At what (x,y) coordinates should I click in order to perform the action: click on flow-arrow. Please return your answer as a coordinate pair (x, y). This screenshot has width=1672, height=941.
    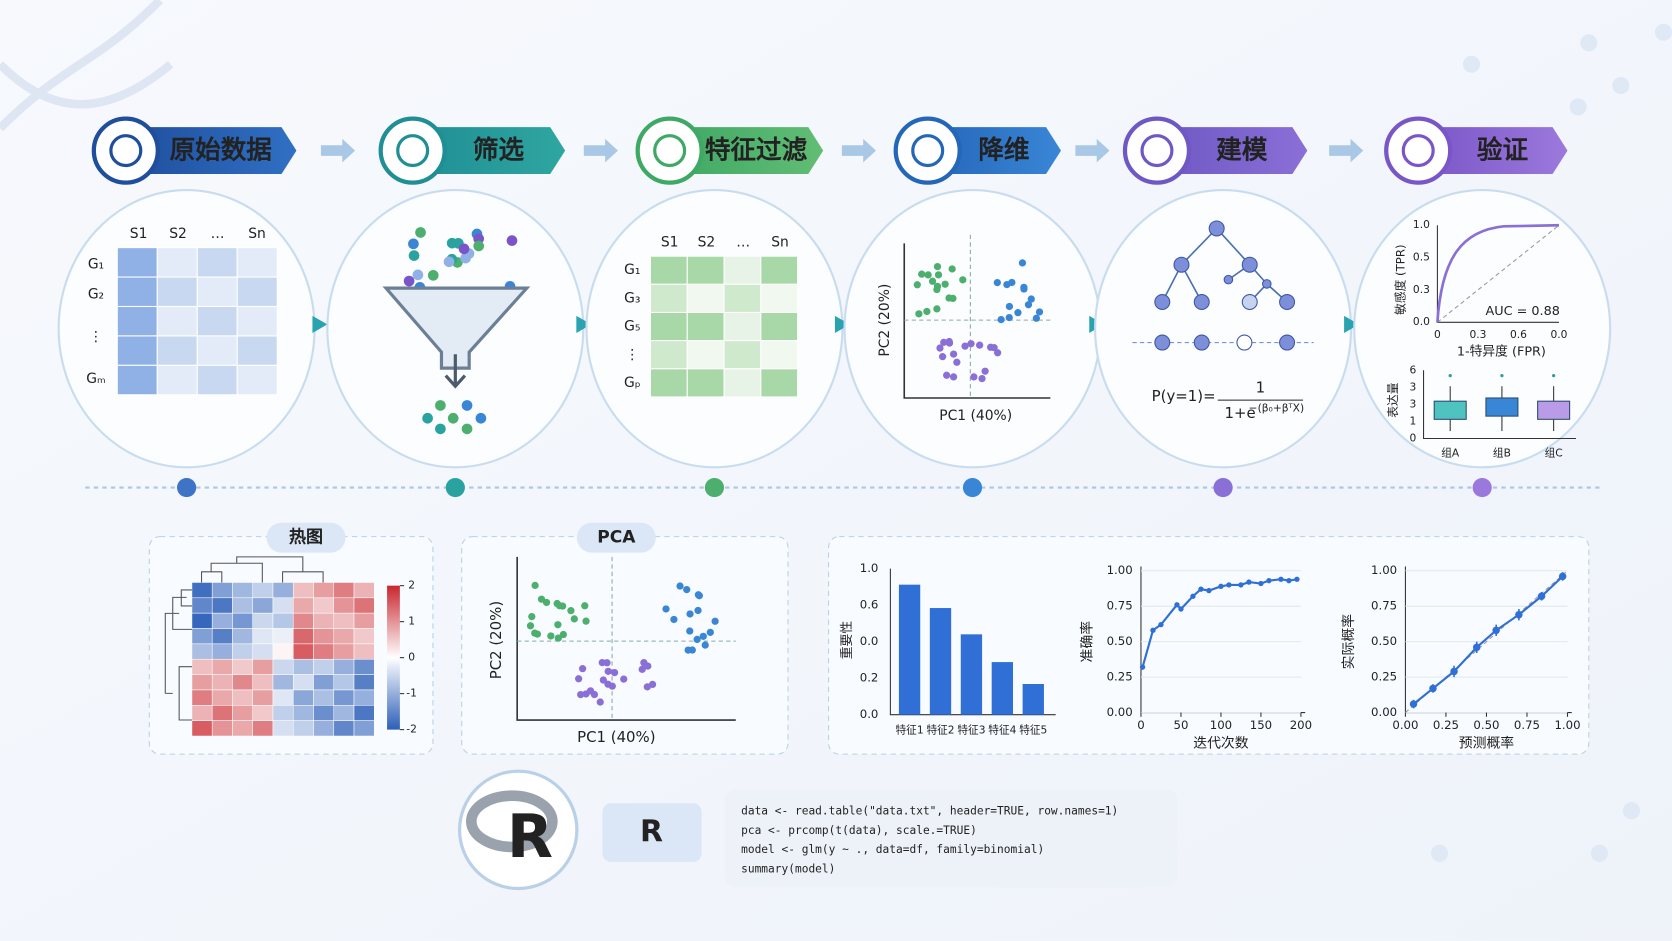
    Looking at the image, I should click on (1346, 150).